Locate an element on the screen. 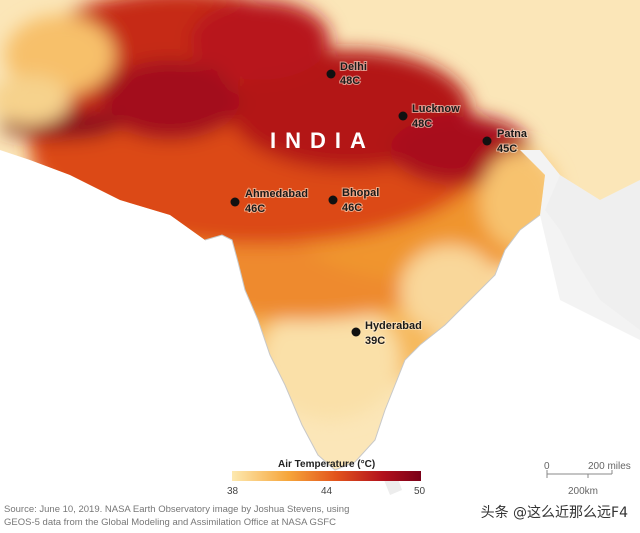  legend-color-bar is located at coordinates (326, 476).